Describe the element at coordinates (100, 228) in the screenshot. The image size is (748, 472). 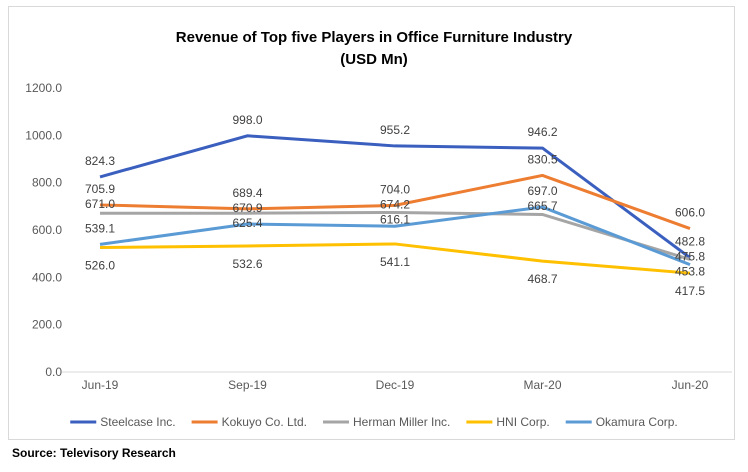
I see `data-label: 539.1` at that location.